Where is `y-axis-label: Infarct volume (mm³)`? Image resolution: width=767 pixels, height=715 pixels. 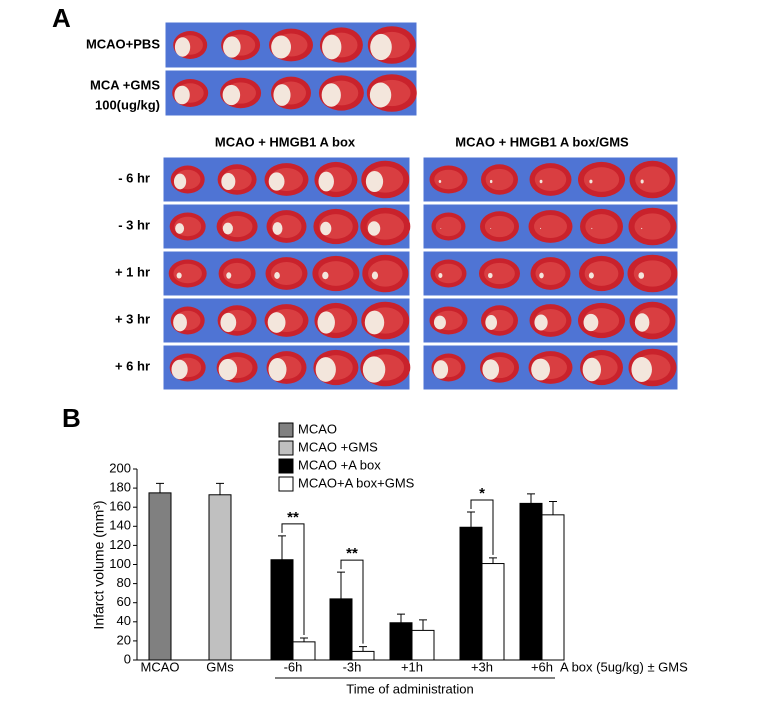
y-axis-label: Infarct volume (mm³) is located at coordinates (99, 564).